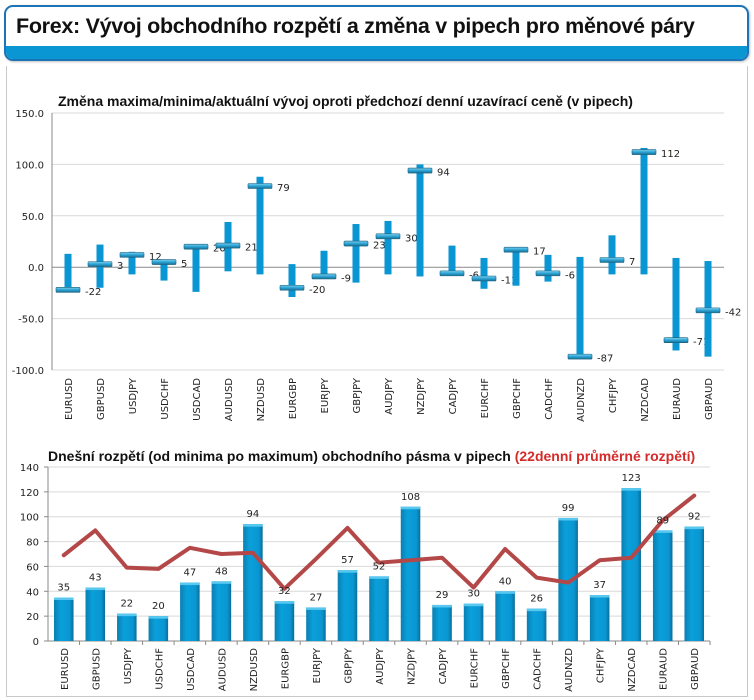  Describe the element at coordinates (453, 395) in the screenshot. I see `chart1-category-label: CADJPY` at that location.